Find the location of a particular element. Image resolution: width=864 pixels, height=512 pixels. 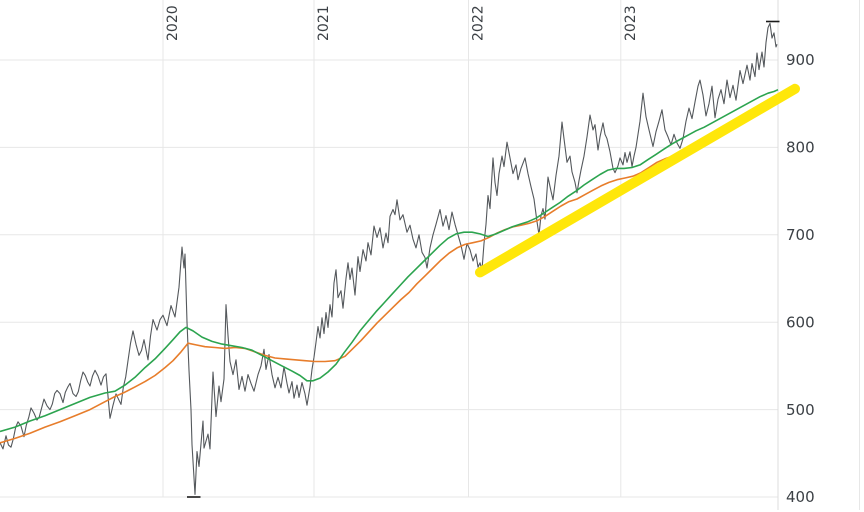

x-tick-label-2023: 2023 is located at coordinates (631, 23).